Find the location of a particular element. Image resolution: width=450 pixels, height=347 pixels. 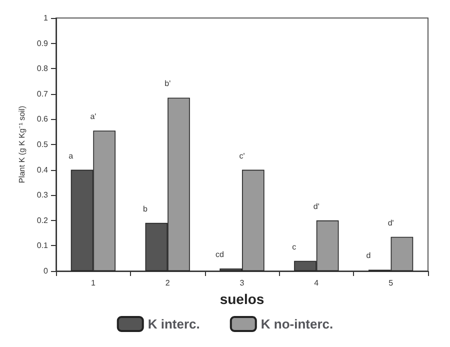

y-tick-label: 0.9 is located at coordinates (42, 43).